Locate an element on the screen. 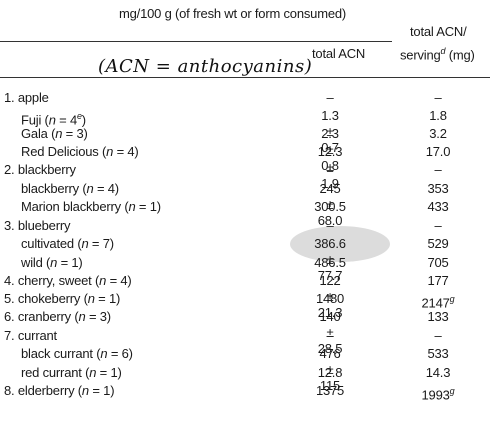 The height and width of the screenshot is (434, 490). table-row: 5. chokeberry (n = 1) 1480 2147g is located at coordinates (229, 301).